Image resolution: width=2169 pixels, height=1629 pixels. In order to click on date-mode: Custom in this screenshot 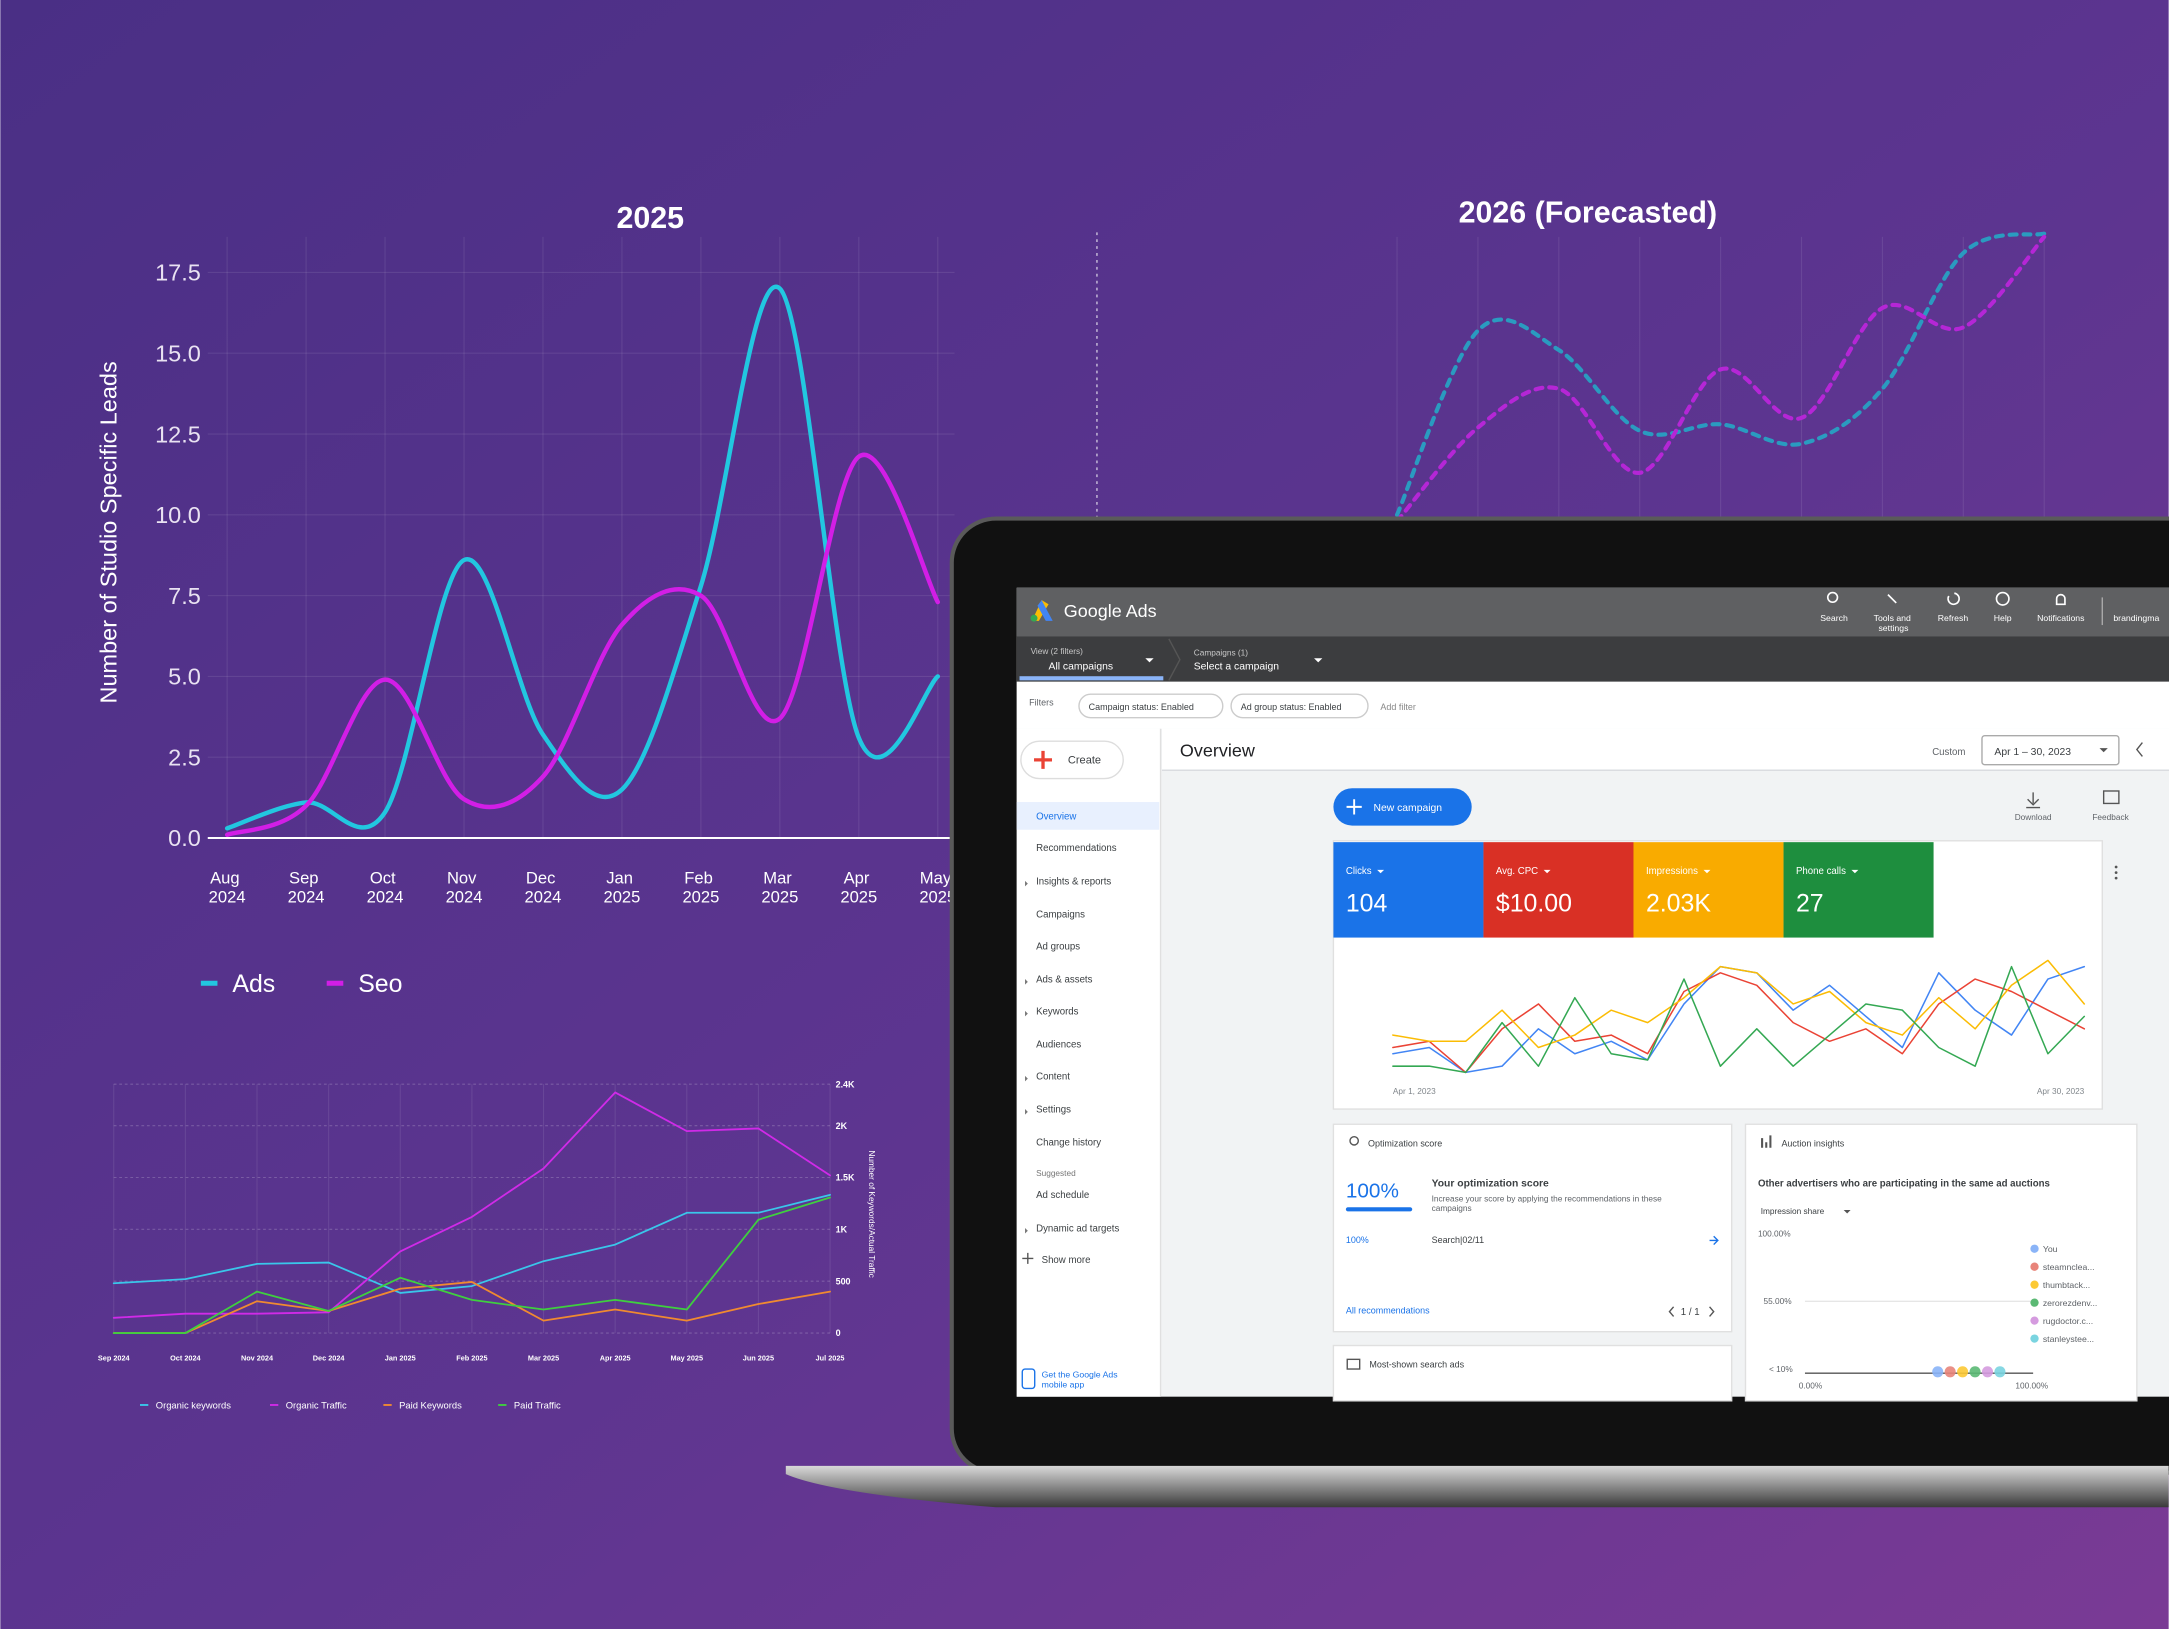, I will do `click(1948, 752)`.